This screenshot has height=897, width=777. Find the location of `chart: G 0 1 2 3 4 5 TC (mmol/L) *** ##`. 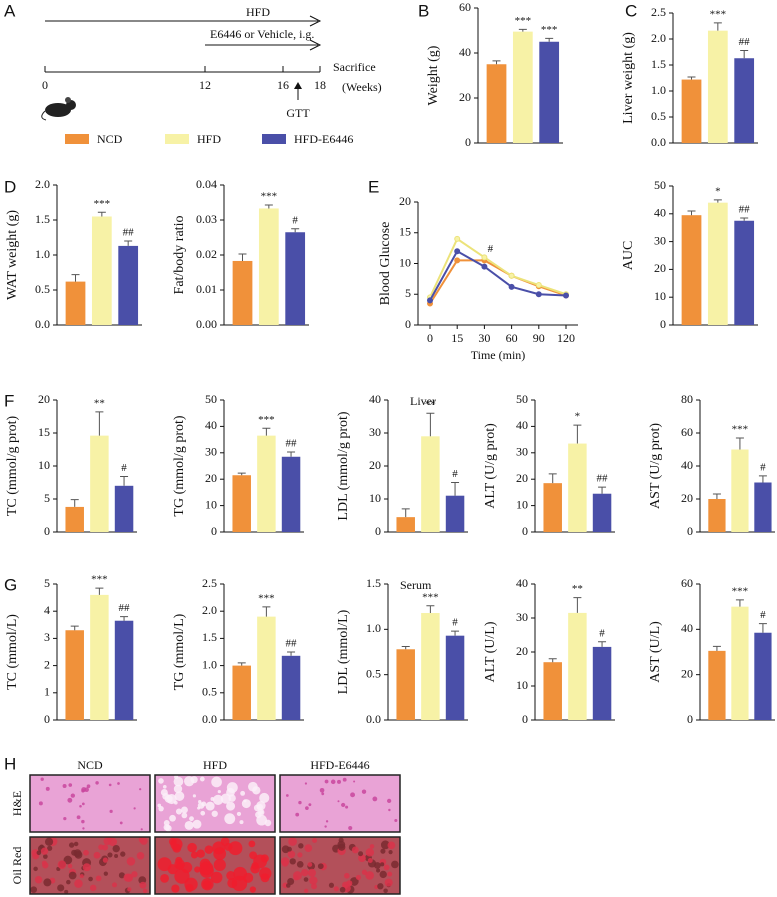

chart: G 0 1 2 3 4 5 TC (mmol/L) *** ## is located at coordinates (70, 650).